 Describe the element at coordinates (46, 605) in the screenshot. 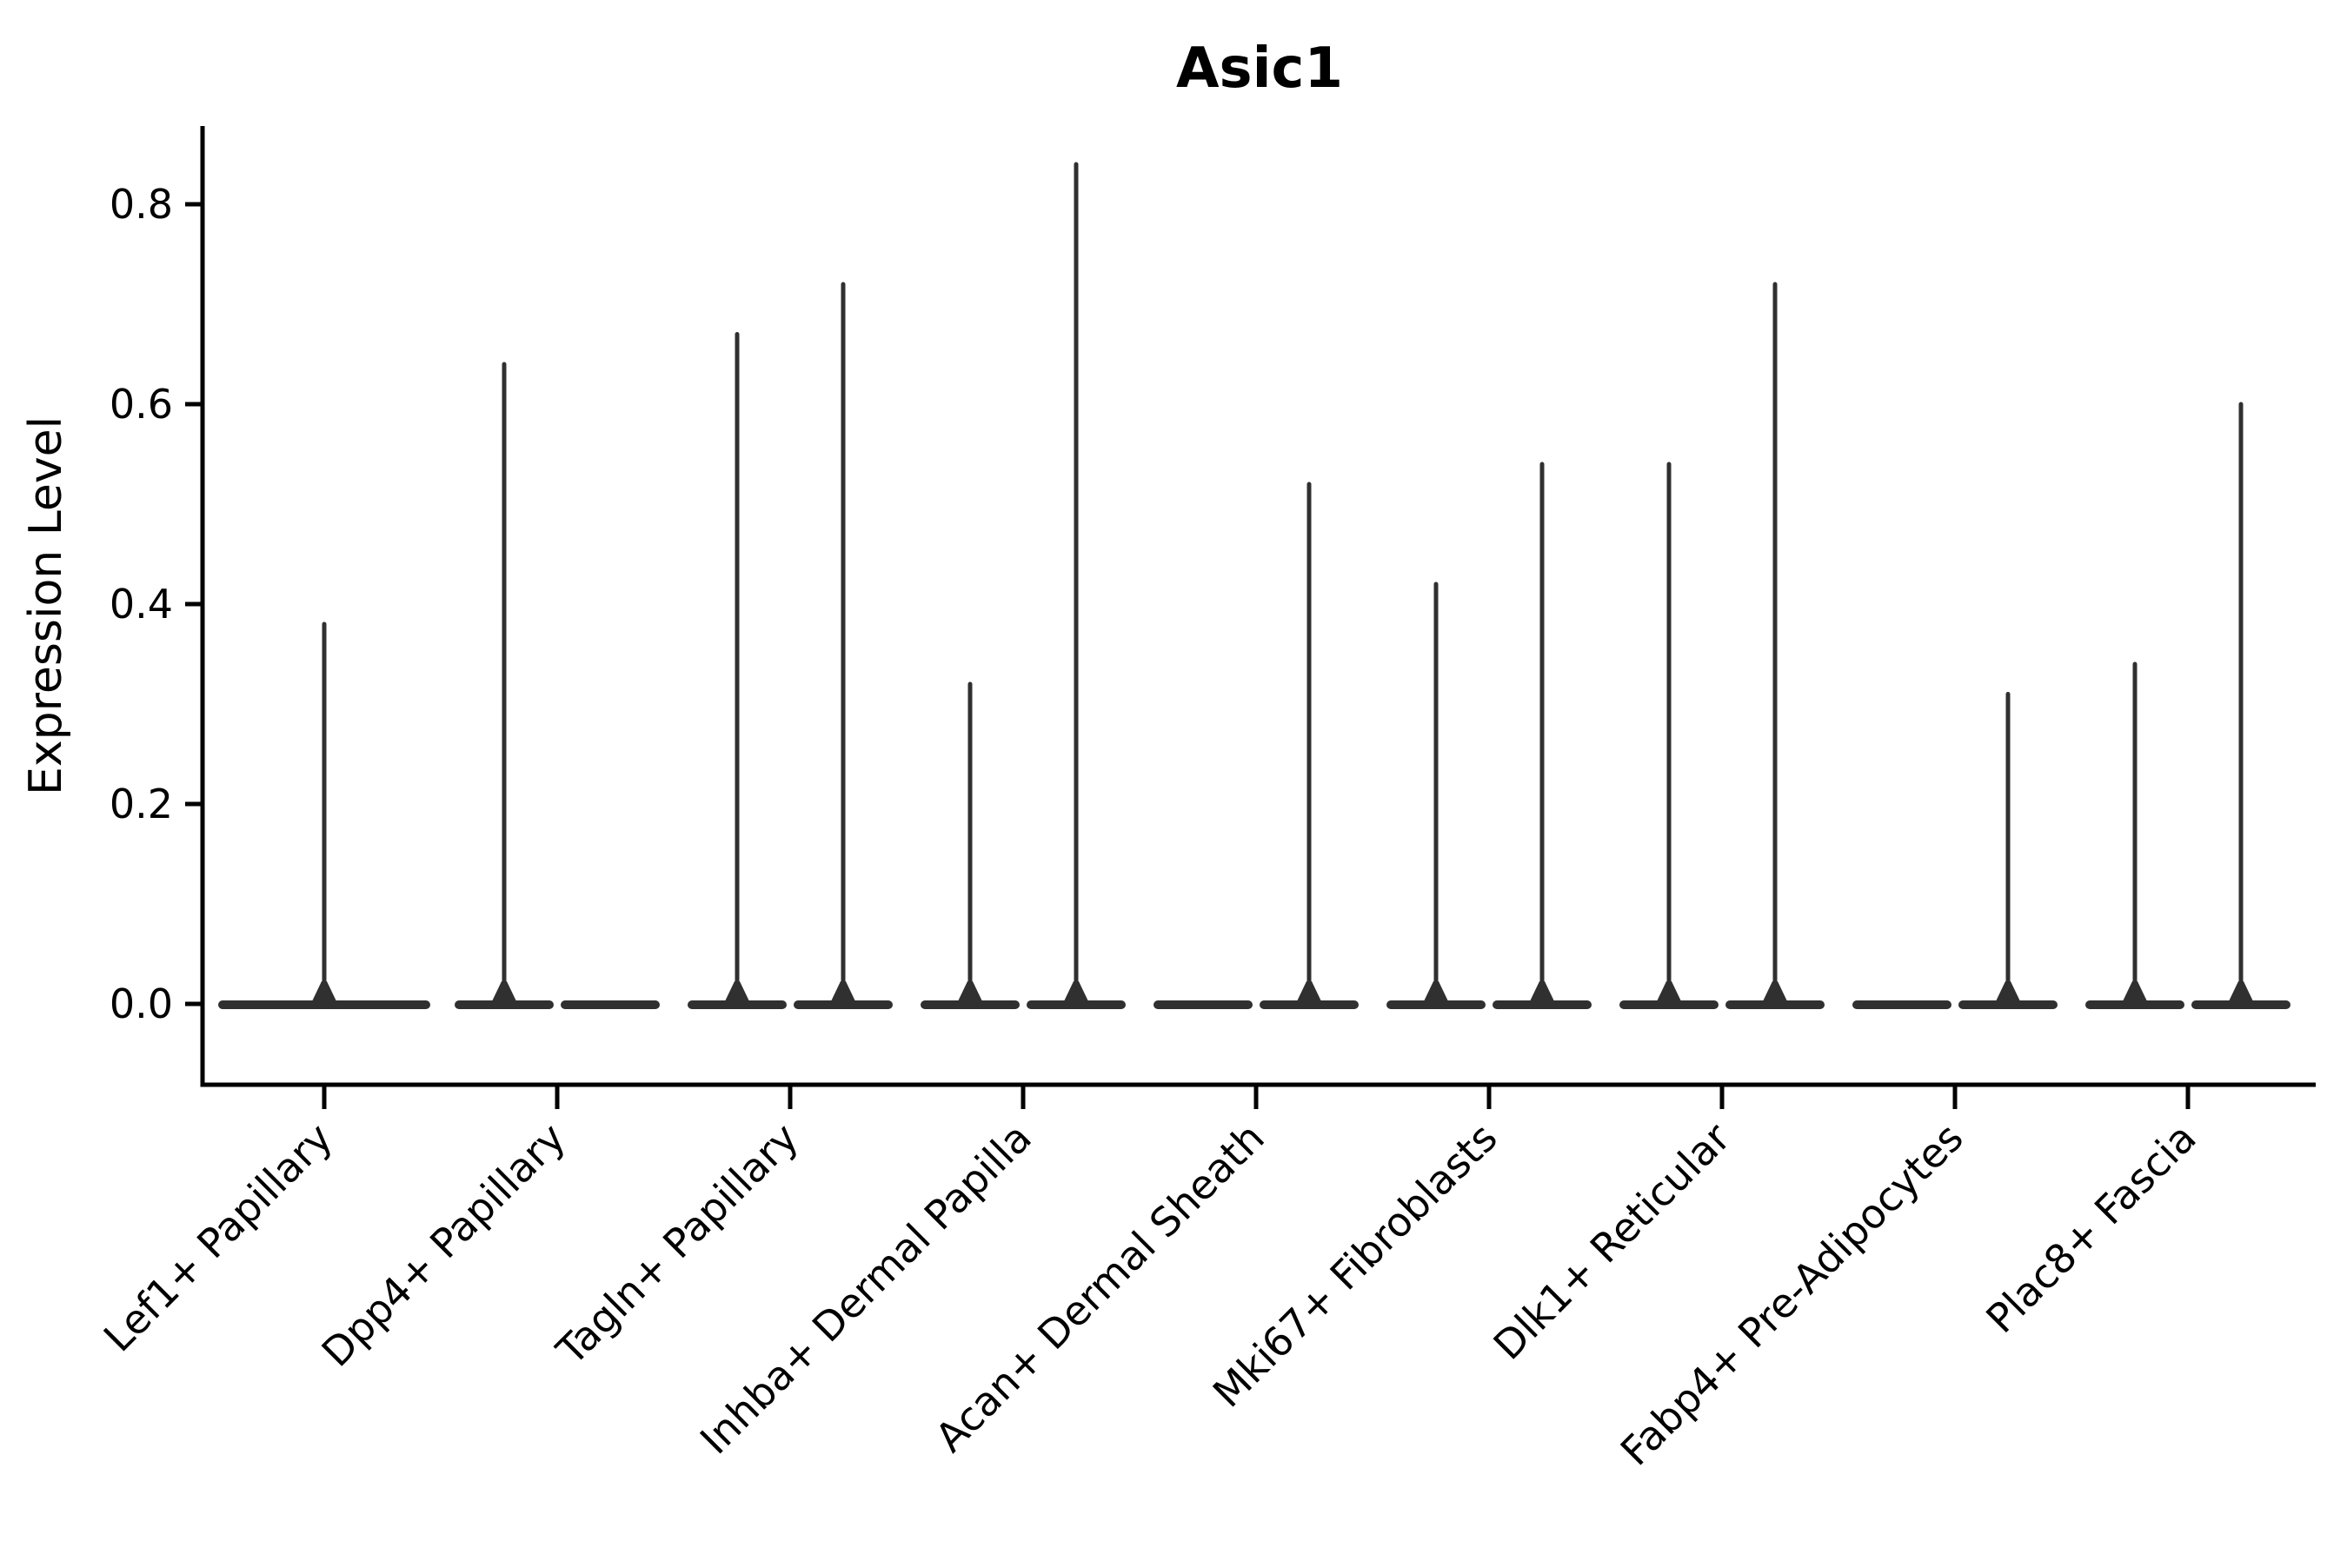

I see `y-axis-label: Expression Level` at that location.